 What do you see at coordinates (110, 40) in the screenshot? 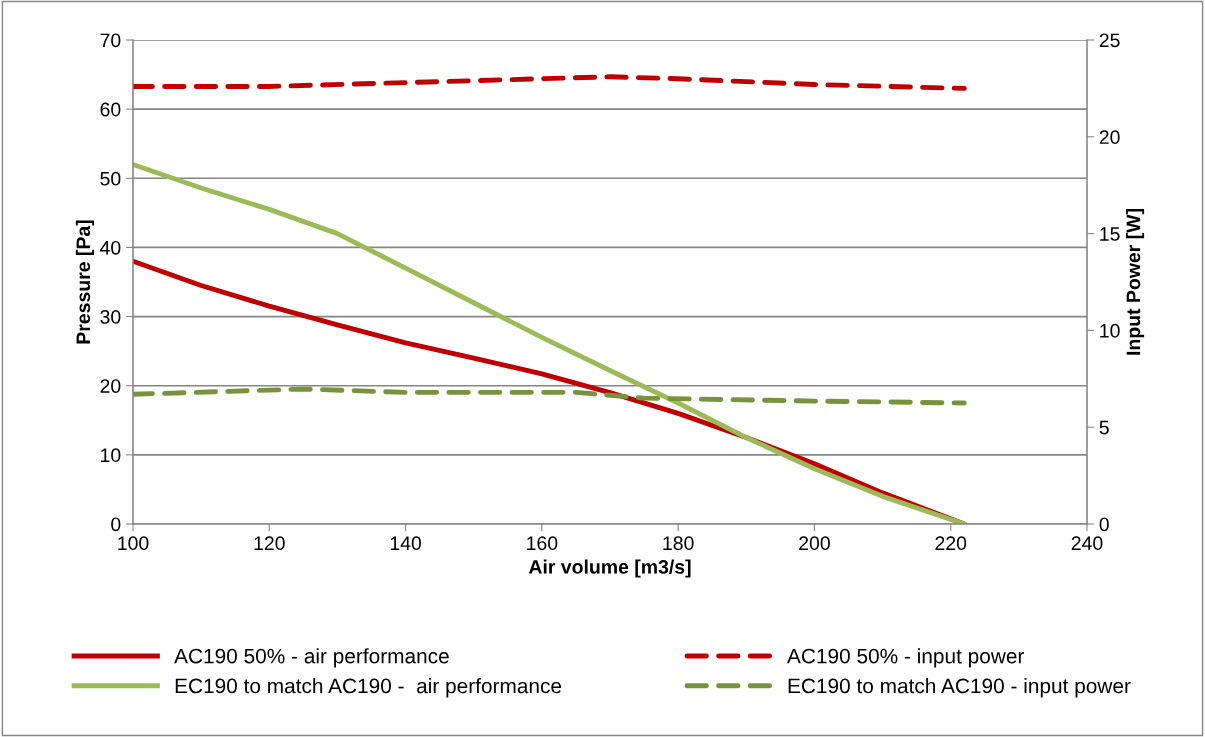
I see `y-tick-label: 70` at bounding box center [110, 40].